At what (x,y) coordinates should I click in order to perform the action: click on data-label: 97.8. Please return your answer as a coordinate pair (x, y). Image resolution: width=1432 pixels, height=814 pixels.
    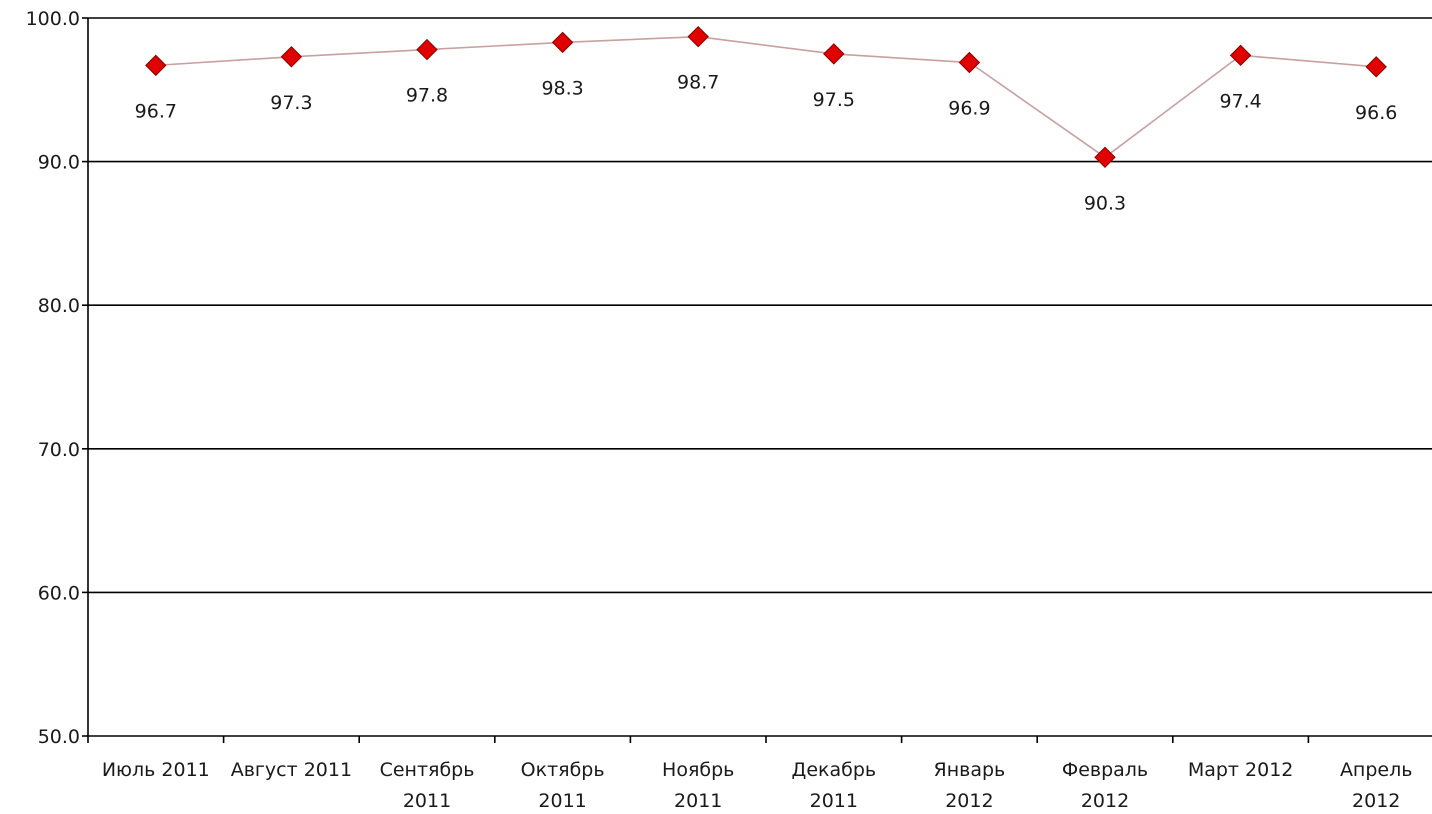
    Looking at the image, I should click on (427, 96).